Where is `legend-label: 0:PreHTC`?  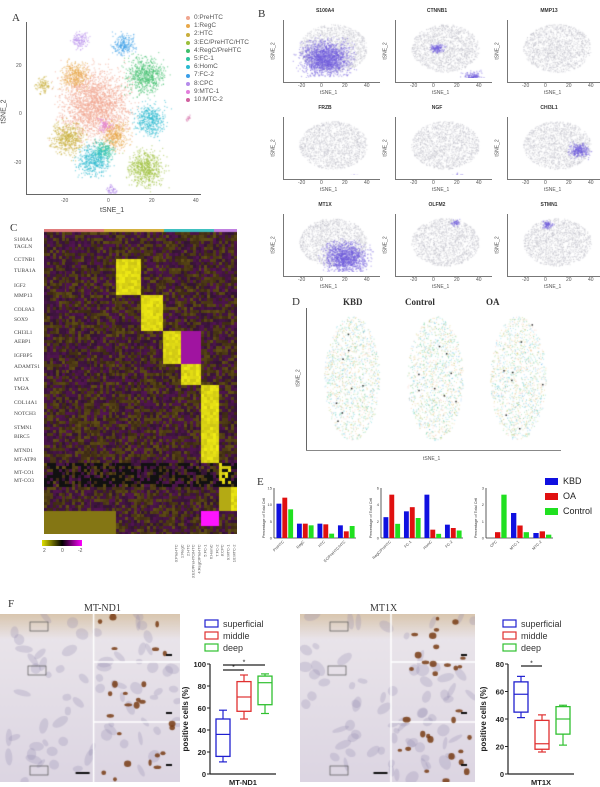 legend-label: 0:PreHTC is located at coordinates (208, 17).